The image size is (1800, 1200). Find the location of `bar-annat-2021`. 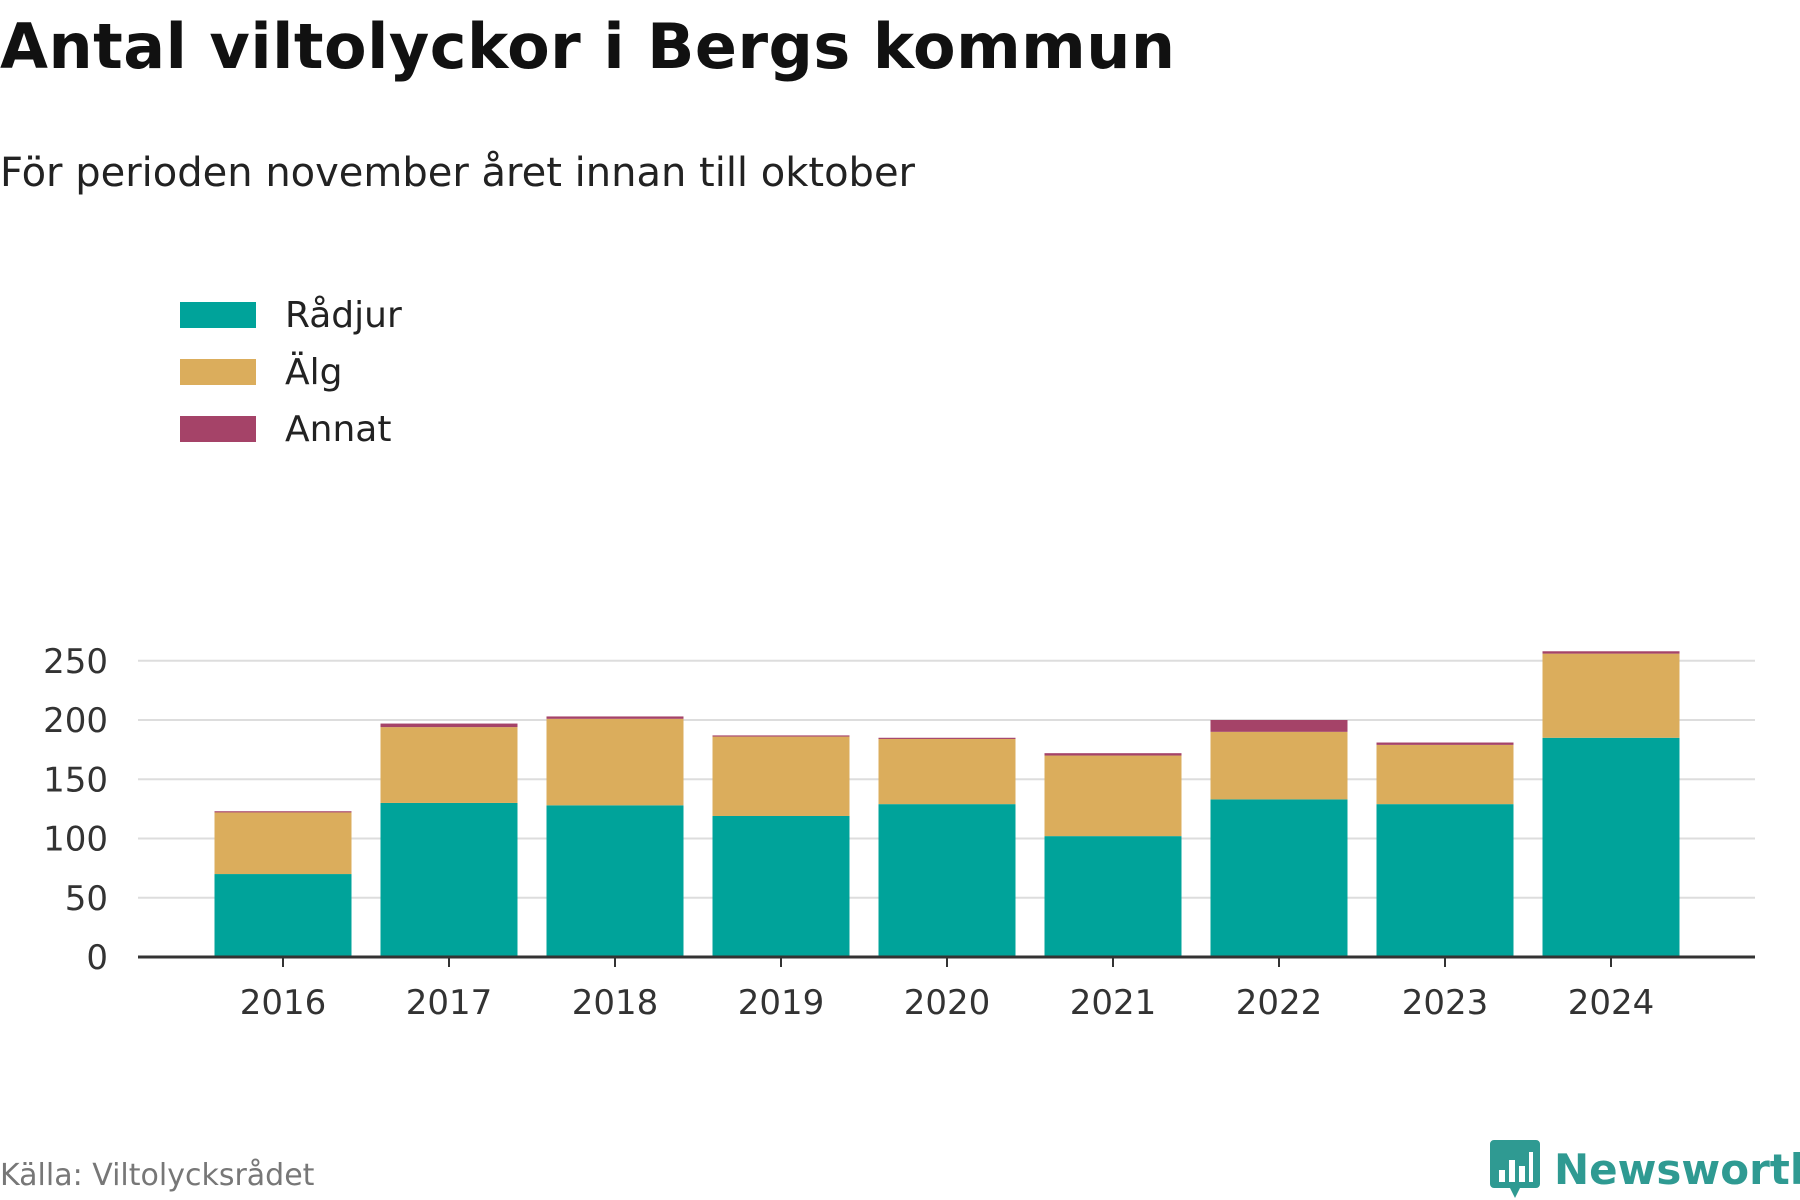

bar-annat-2021 is located at coordinates (1113, 754).